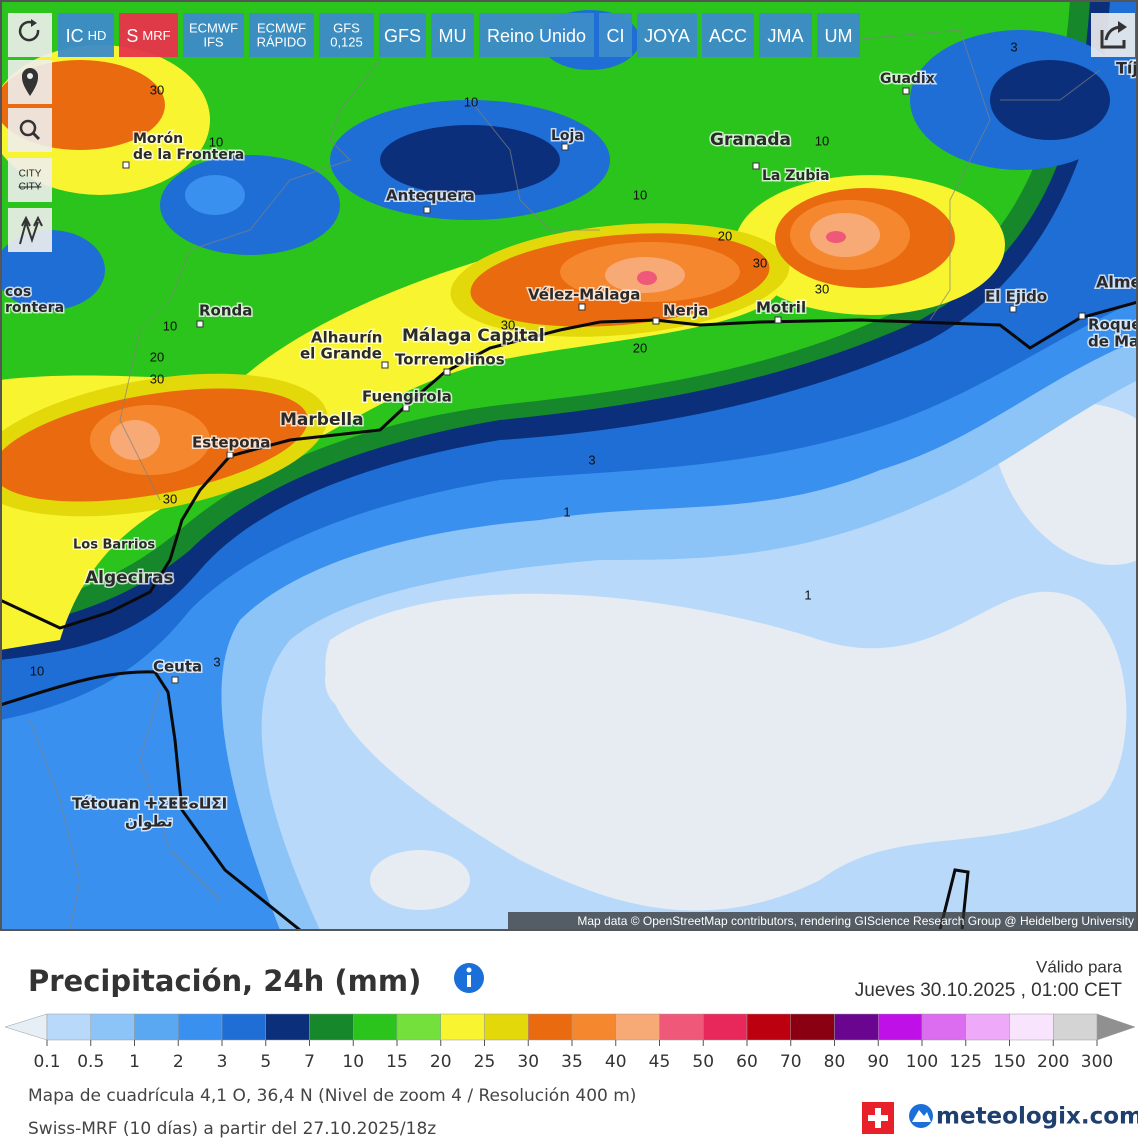 This screenshot has width=1138, height=1142. I want to click on button-label: JOYA, so click(667, 36).